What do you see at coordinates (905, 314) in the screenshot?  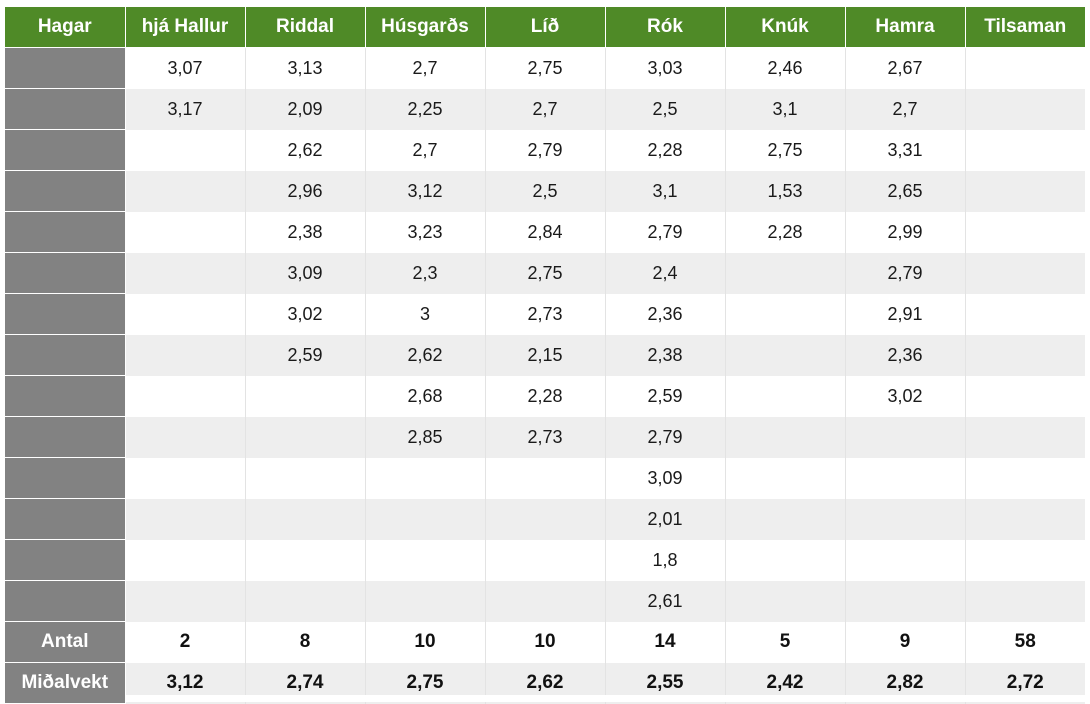 I see `table-cell: 2,91` at bounding box center [905, 314].